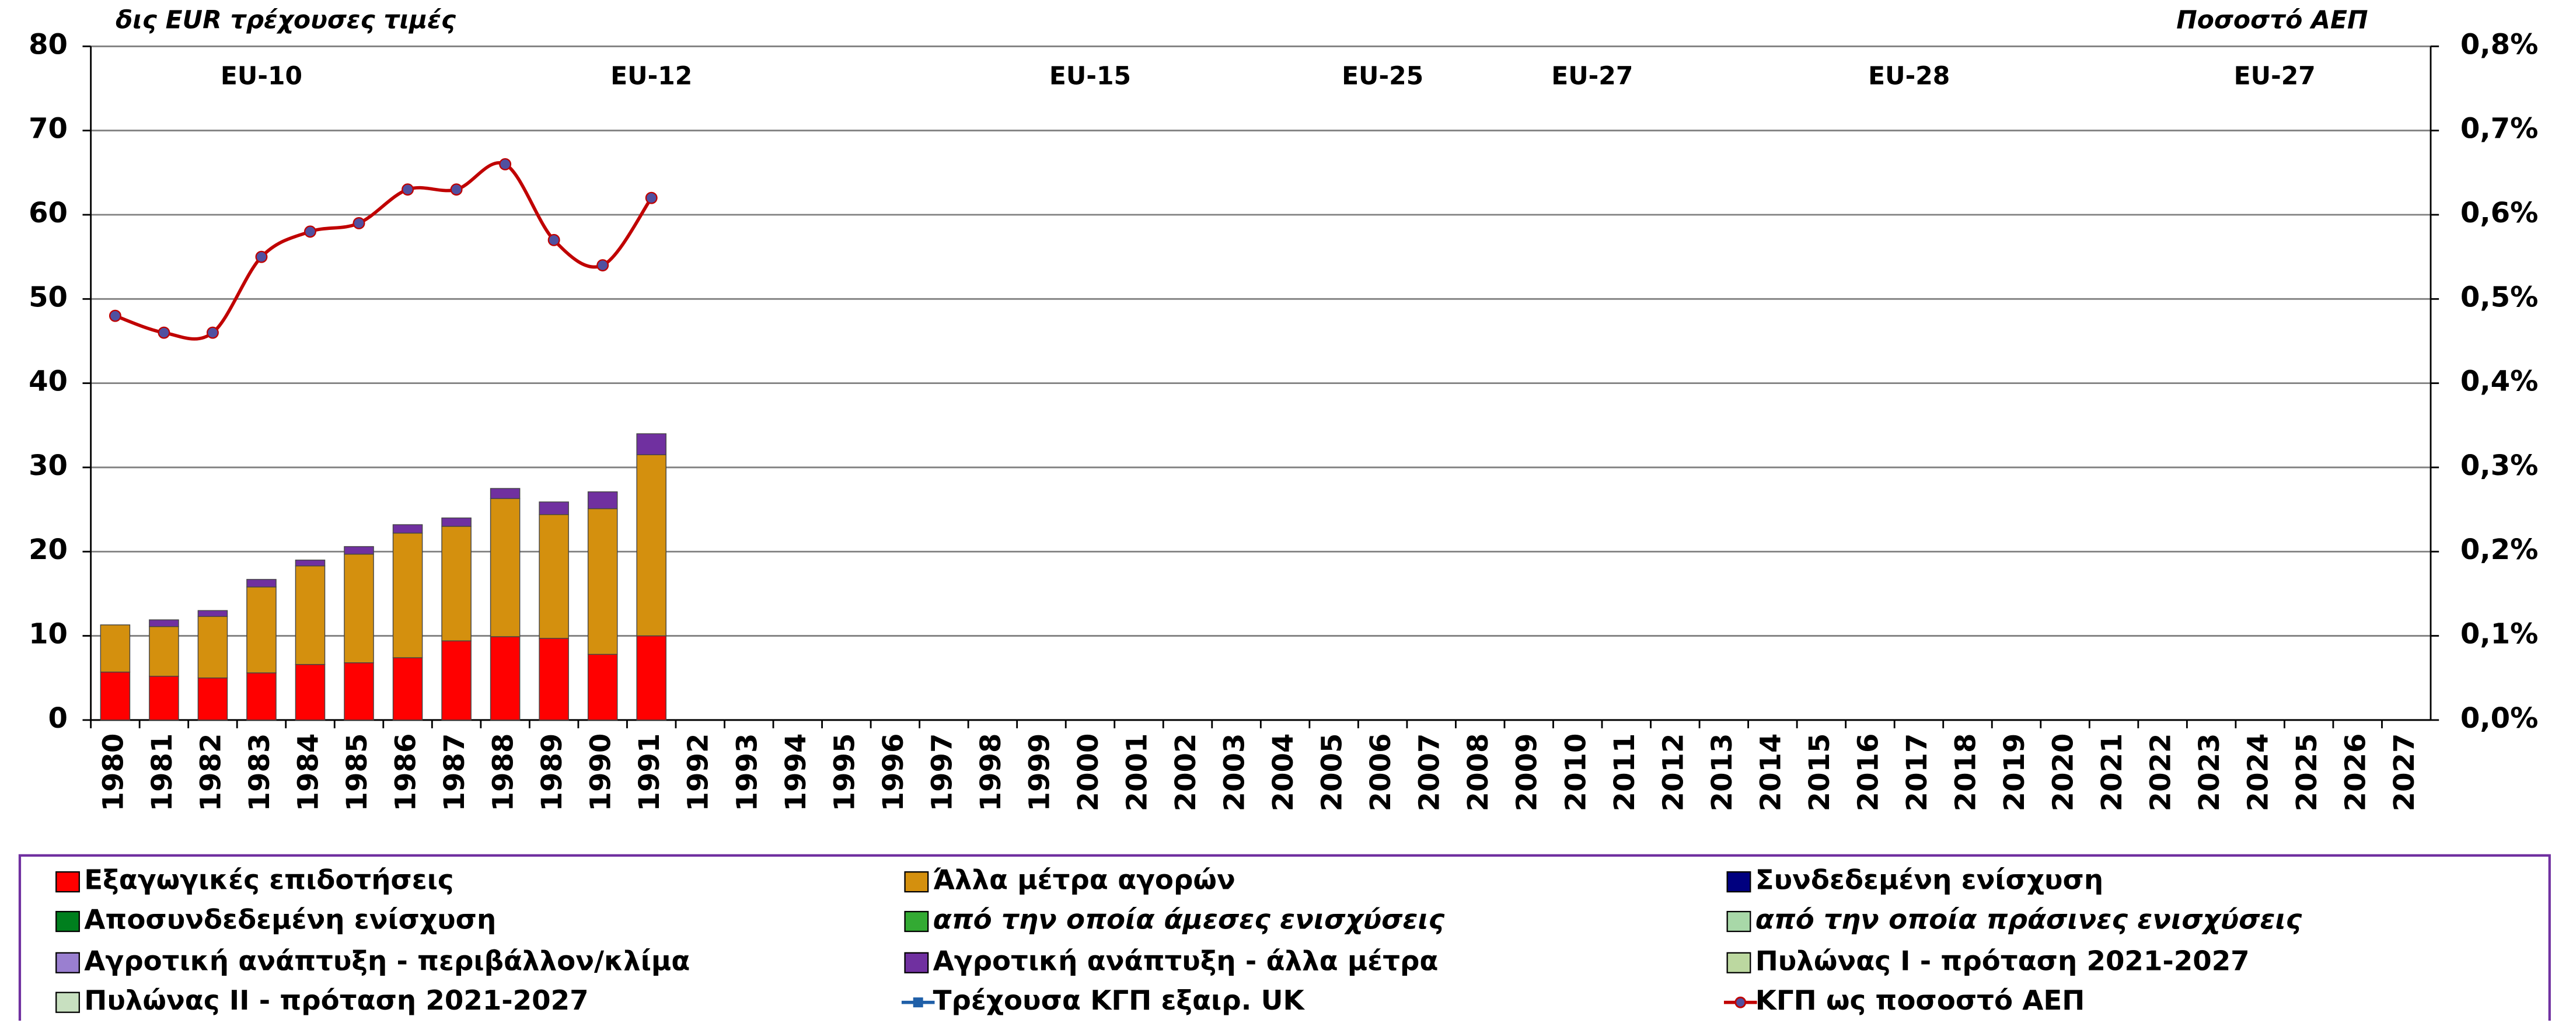 This screenshot has width=2576, height=1023. What do you see at coordinates (1380, 772) in the screenshot?
I see `x-tick-label: 2006` at bounding box center [1380, 772].